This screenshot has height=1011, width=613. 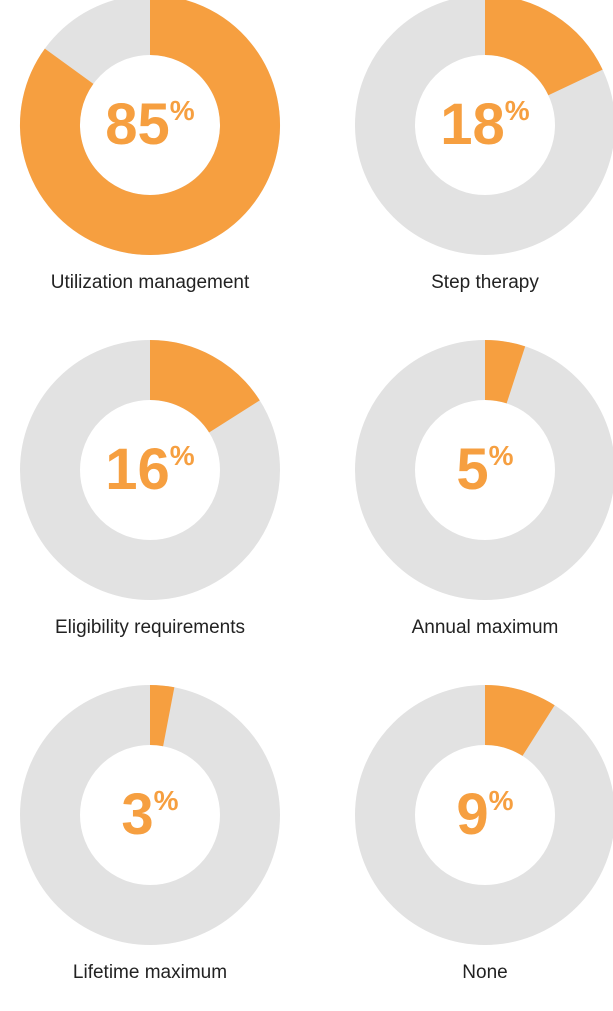 I want to click on value-number: 85, so click(x=137, y=124).